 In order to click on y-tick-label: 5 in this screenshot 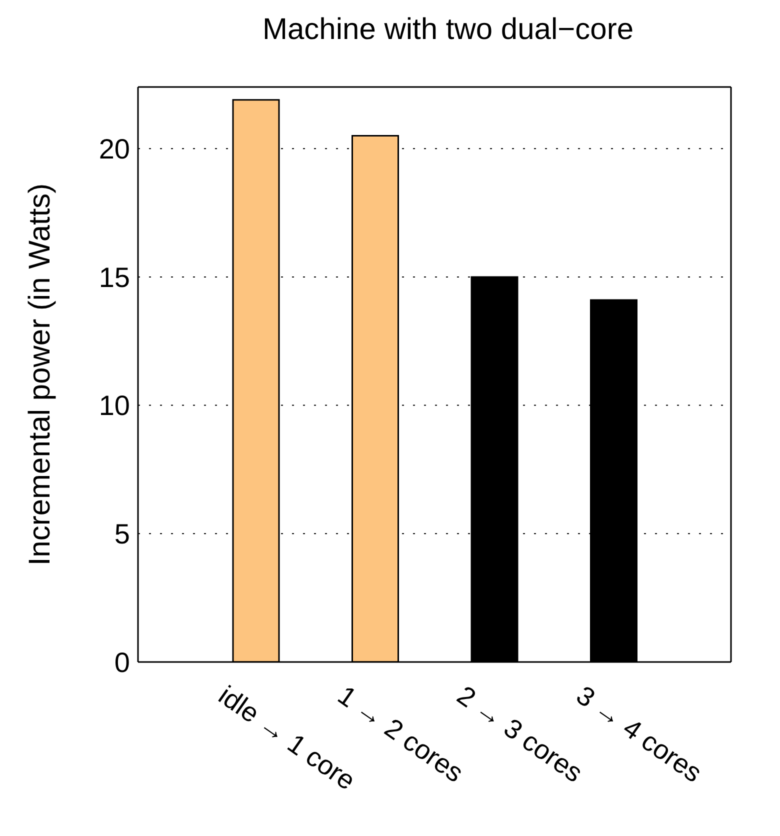, I will do `click(122, 534)`.